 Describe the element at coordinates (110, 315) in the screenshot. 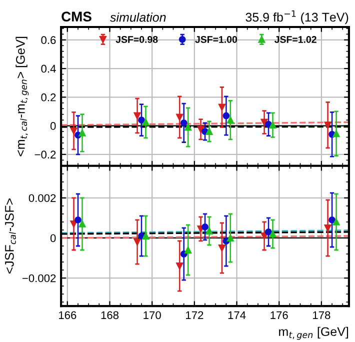

I see `x-tick-label: 168` at that location.